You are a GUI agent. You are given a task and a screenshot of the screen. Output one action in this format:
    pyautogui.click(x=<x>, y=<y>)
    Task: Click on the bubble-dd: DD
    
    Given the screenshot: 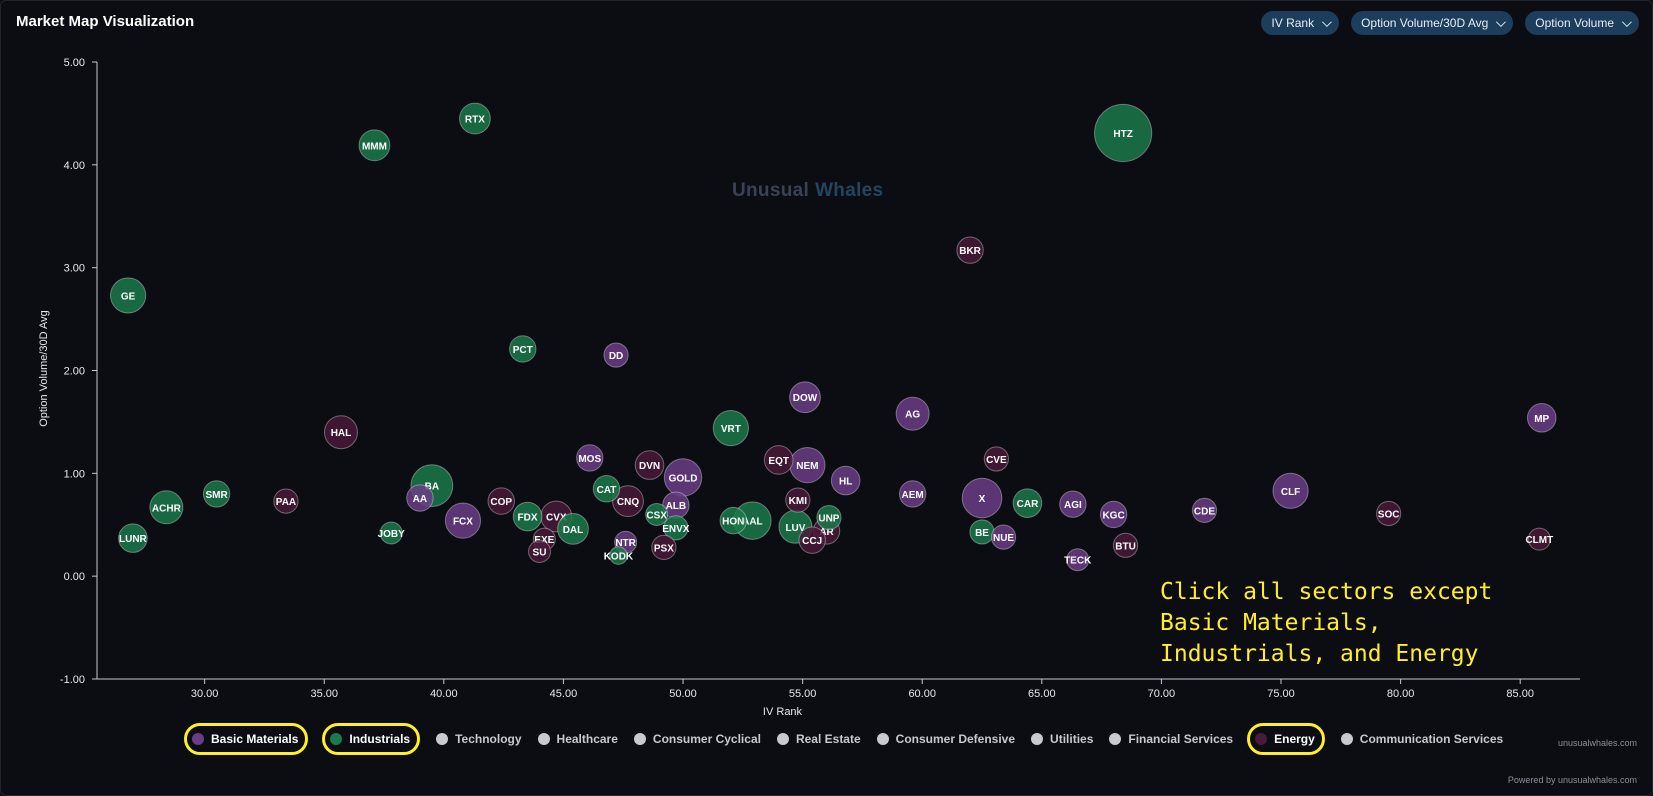 What is the action you would take?
    pyautogui.click(x=616, y=355)
    